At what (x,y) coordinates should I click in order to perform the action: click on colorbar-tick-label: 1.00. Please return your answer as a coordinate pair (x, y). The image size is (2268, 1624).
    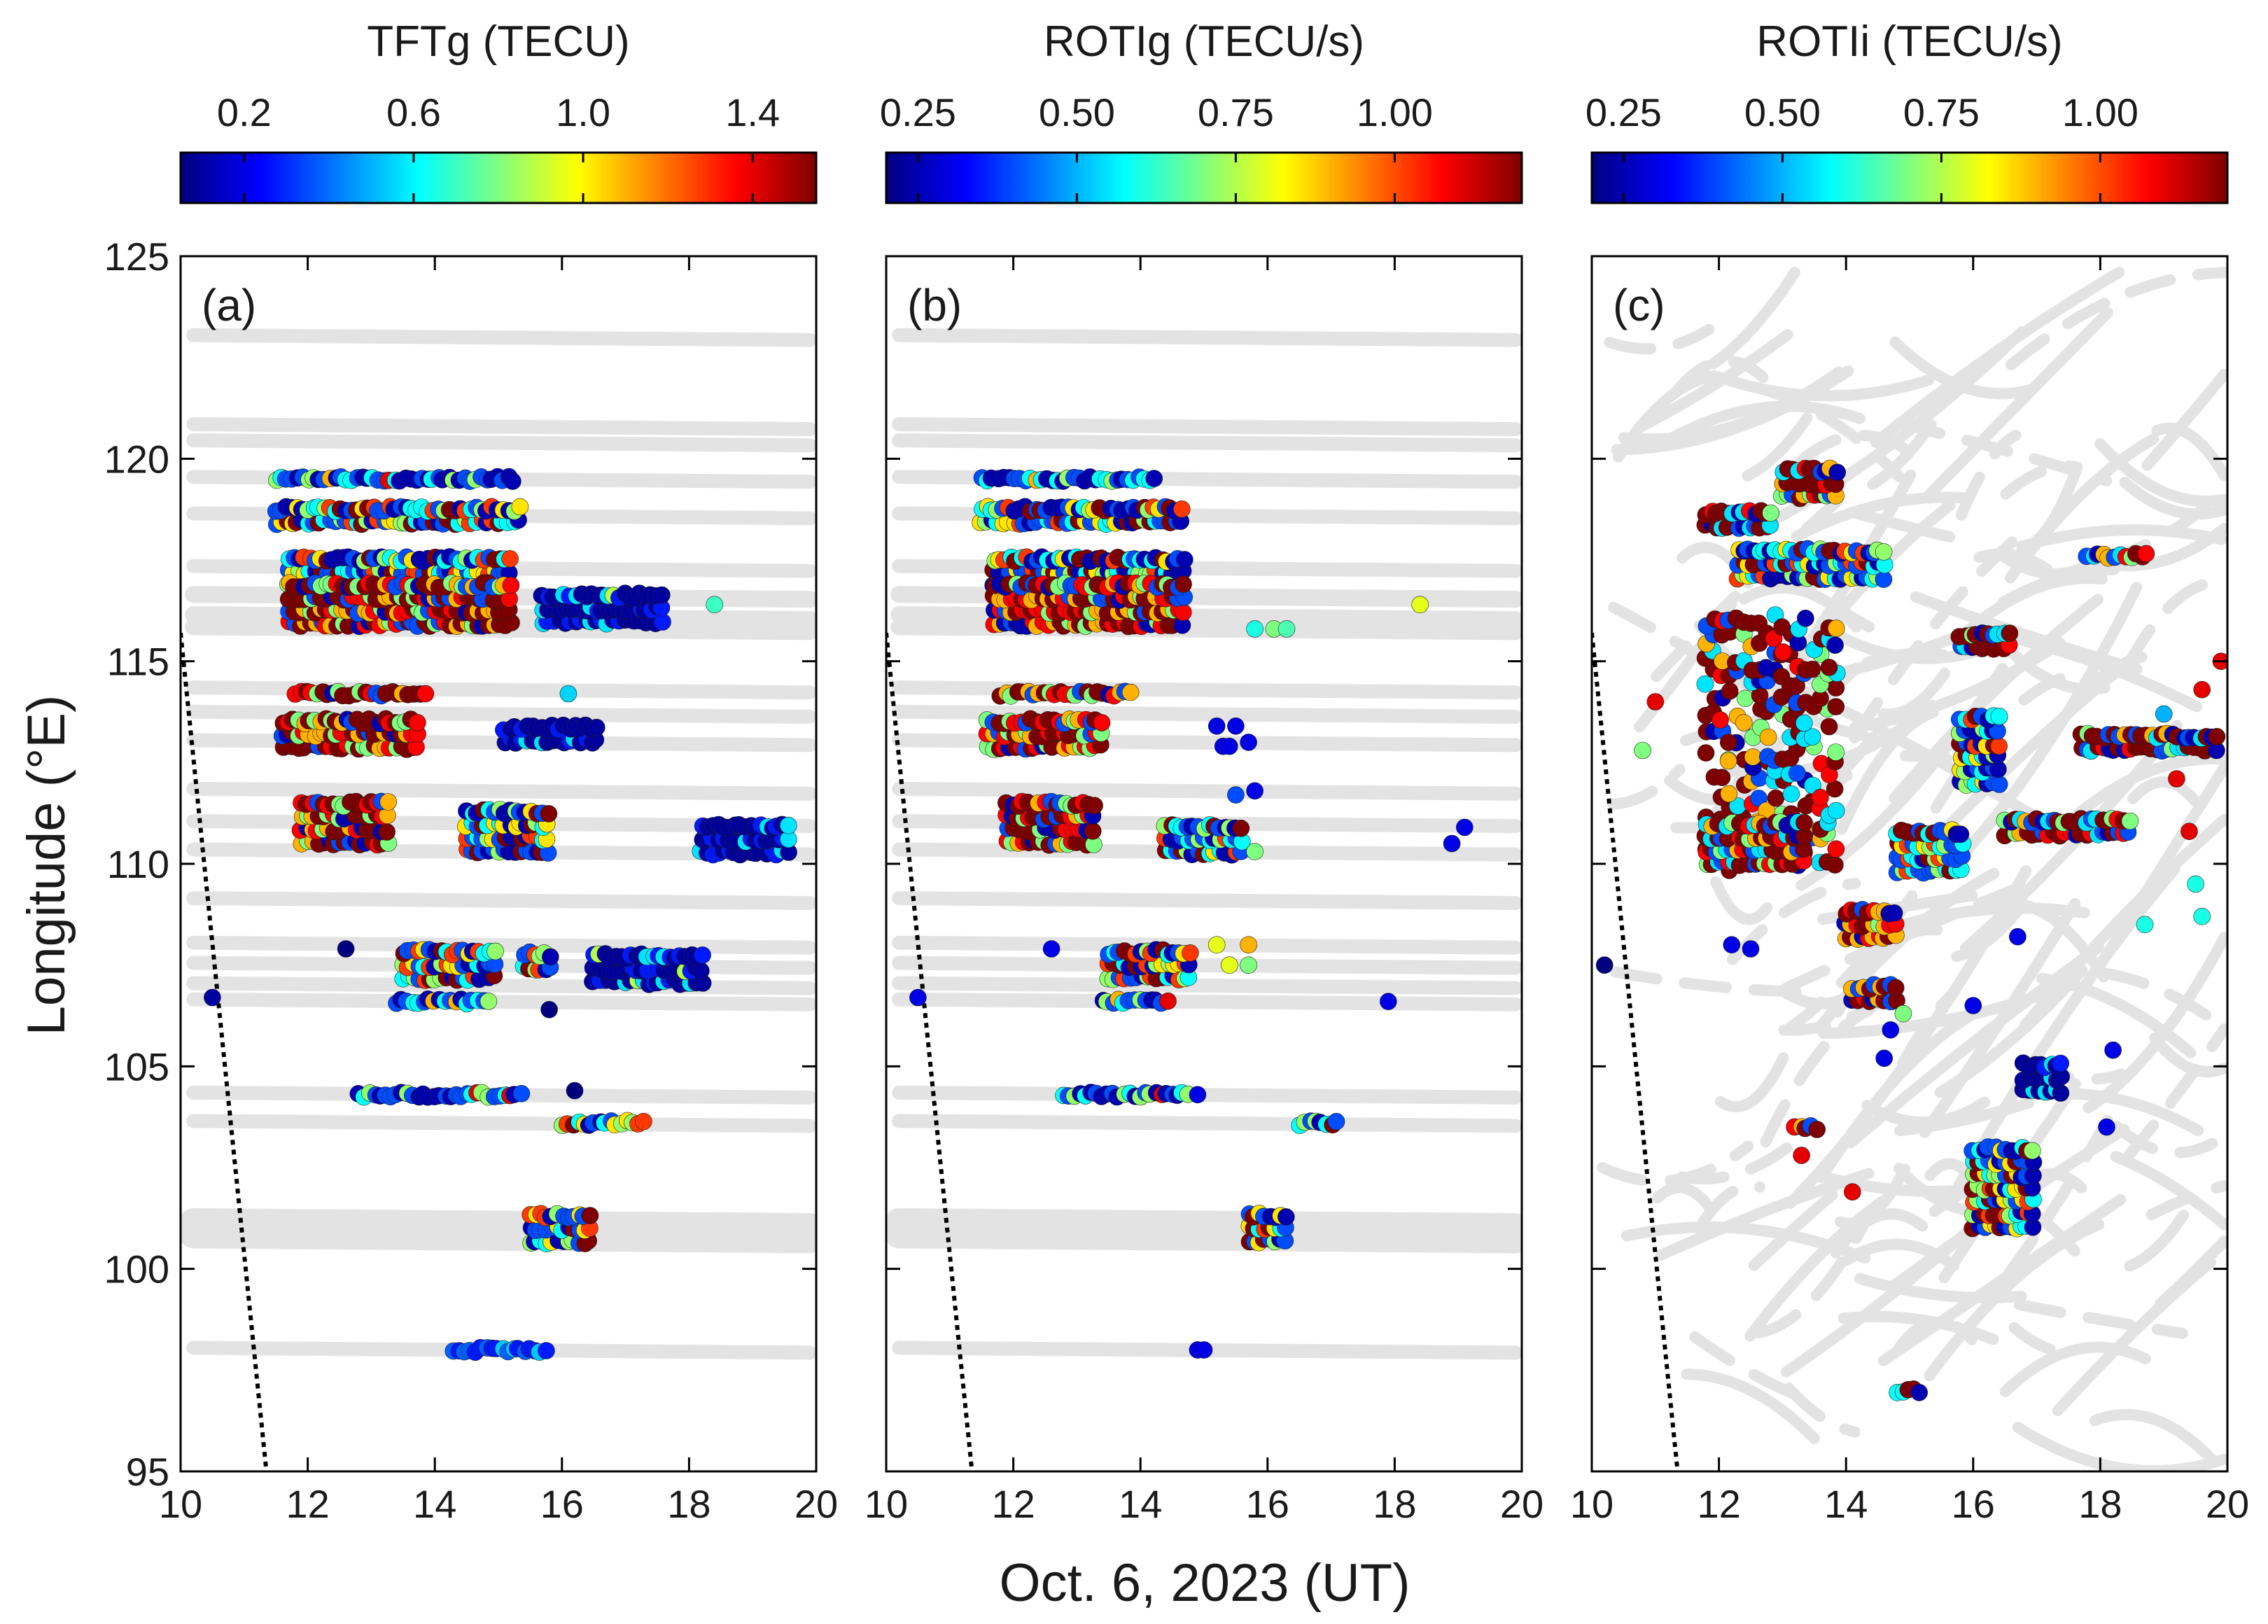
    Looking at the image, I should click on (2100, 112).